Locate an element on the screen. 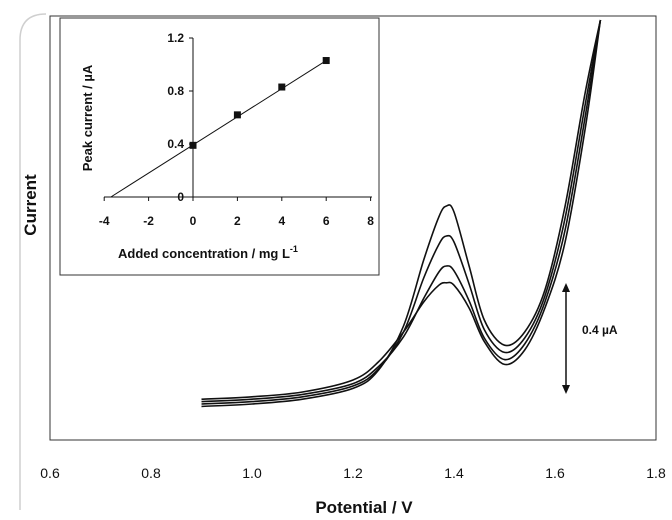  main-x-axis-title: Potential / V is located at coordinates (364, 507).